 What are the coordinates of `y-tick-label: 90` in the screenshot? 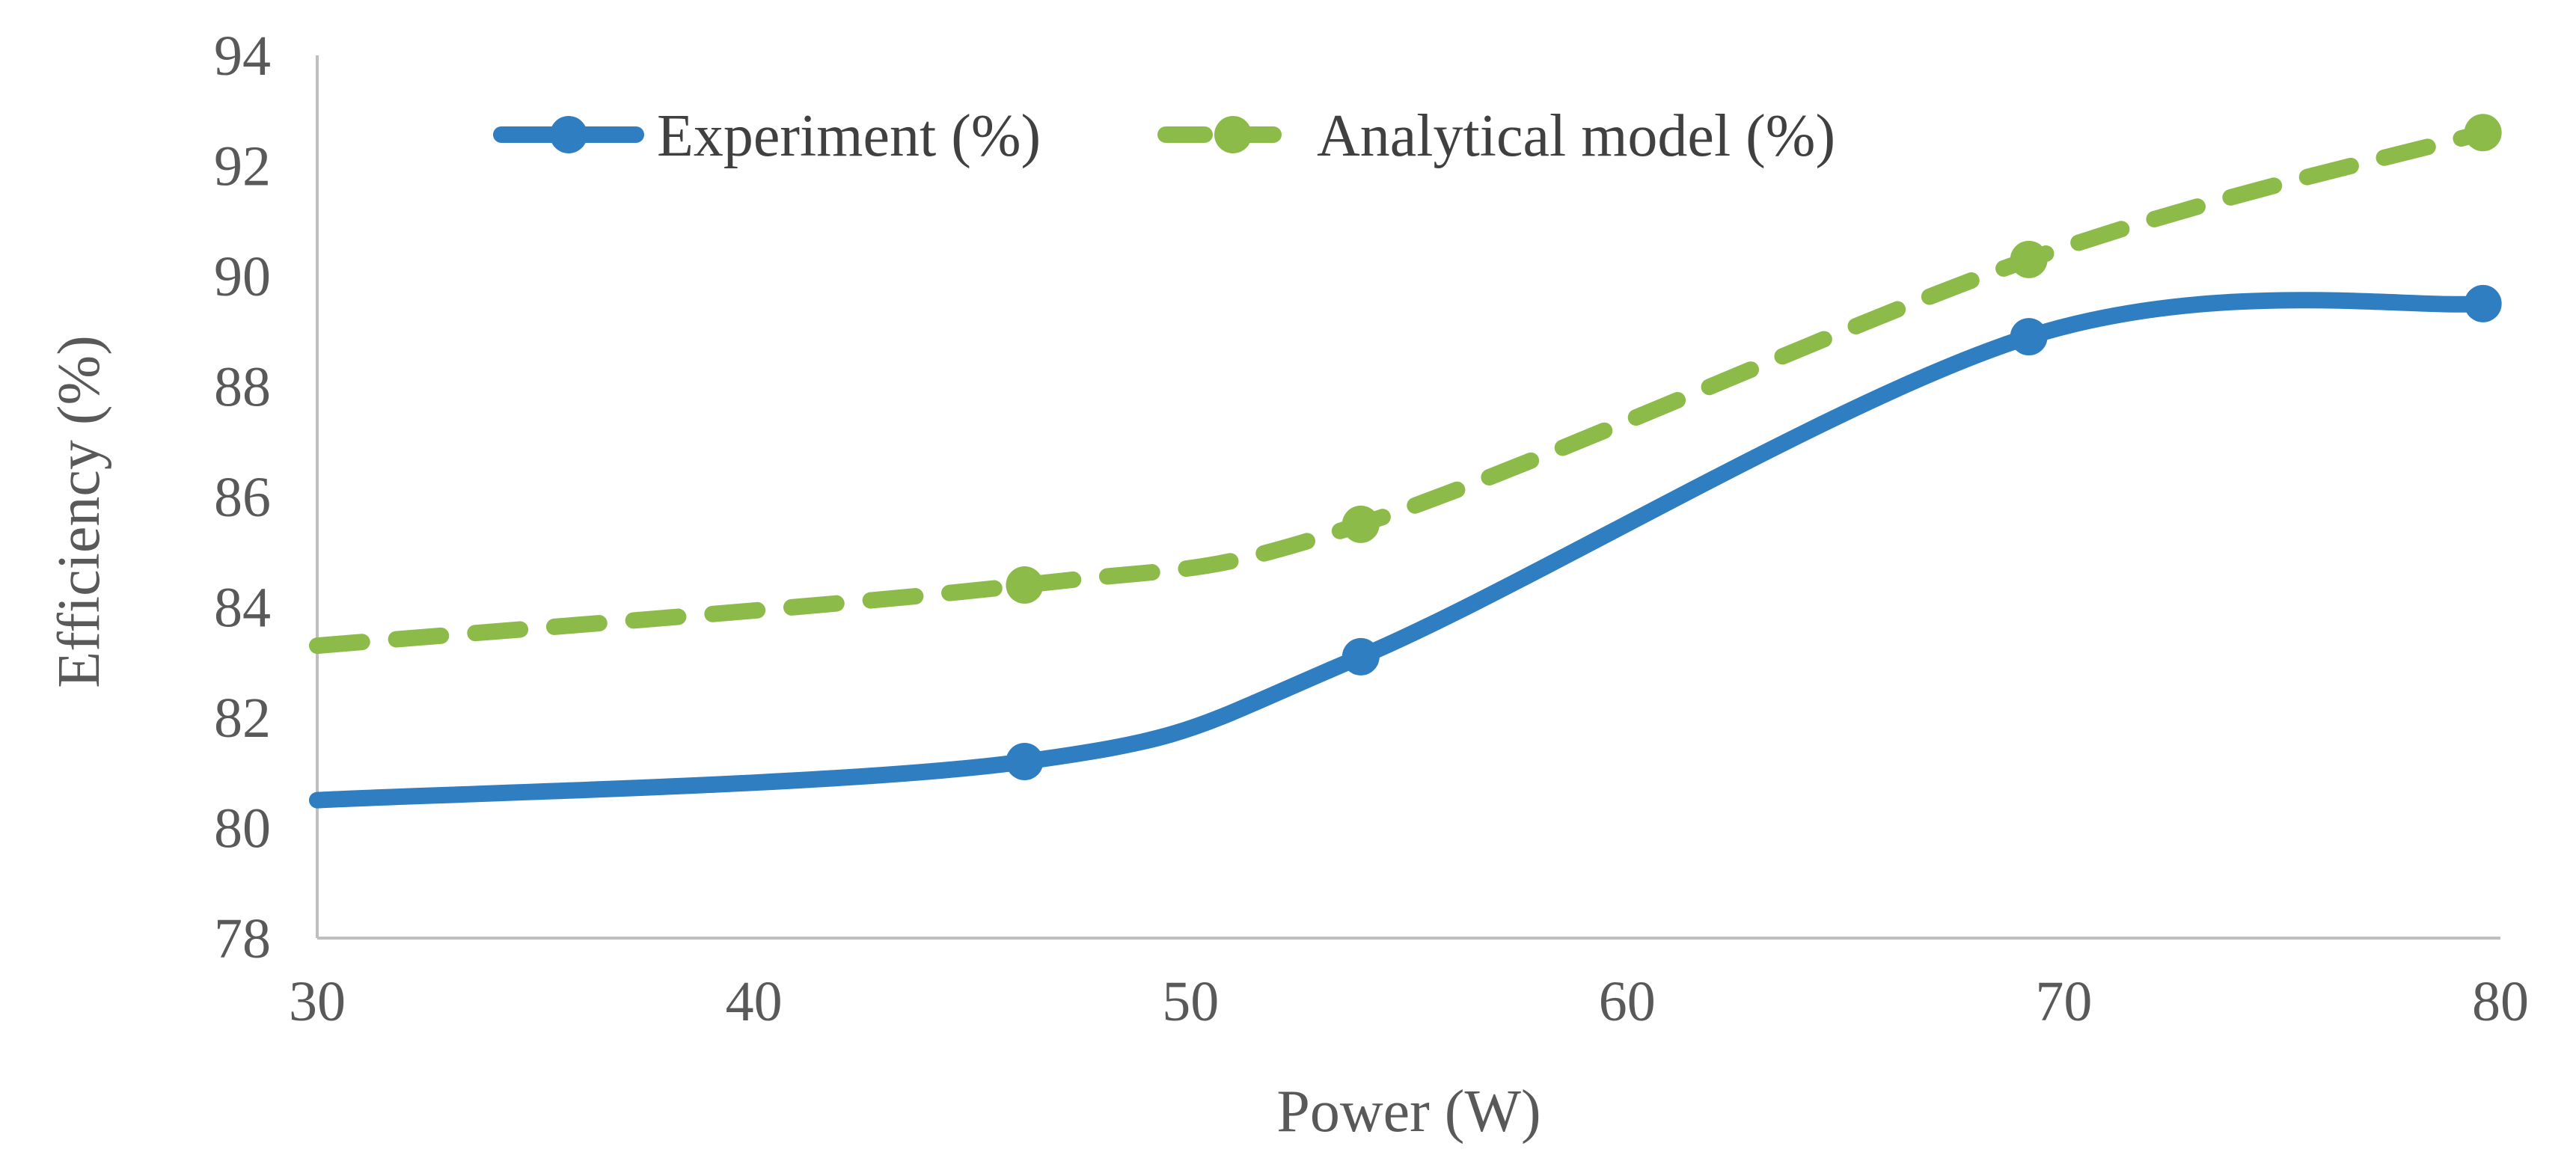 It's located at (243, 277).